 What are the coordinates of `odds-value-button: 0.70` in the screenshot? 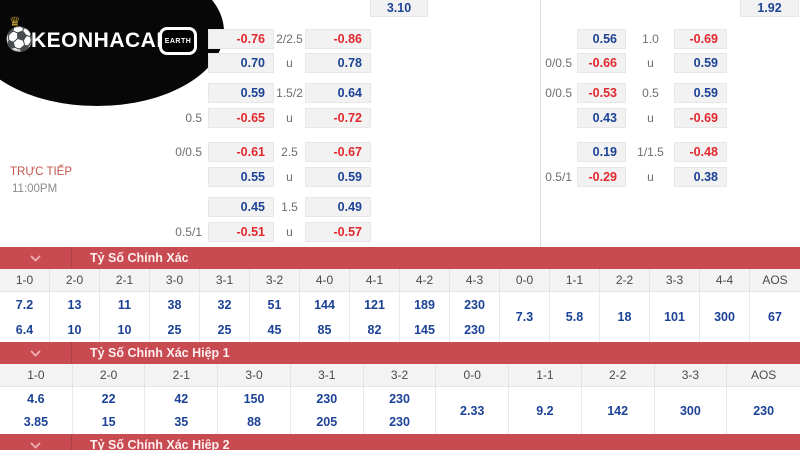 It's located at (241, 63).